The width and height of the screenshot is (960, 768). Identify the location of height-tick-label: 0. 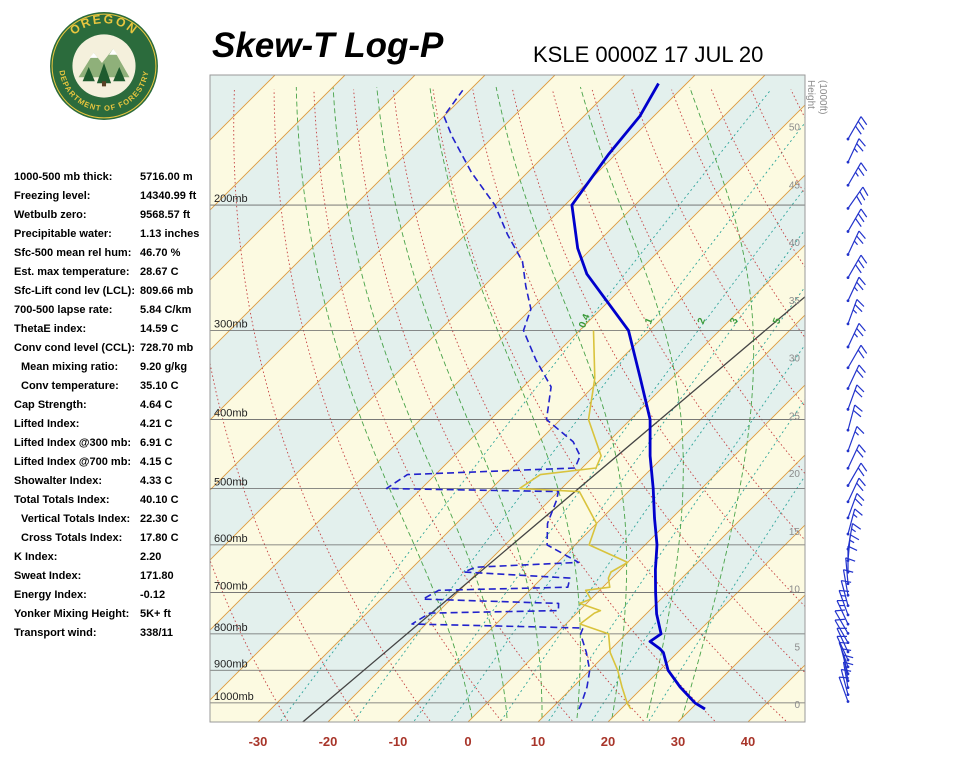
(797, 705).